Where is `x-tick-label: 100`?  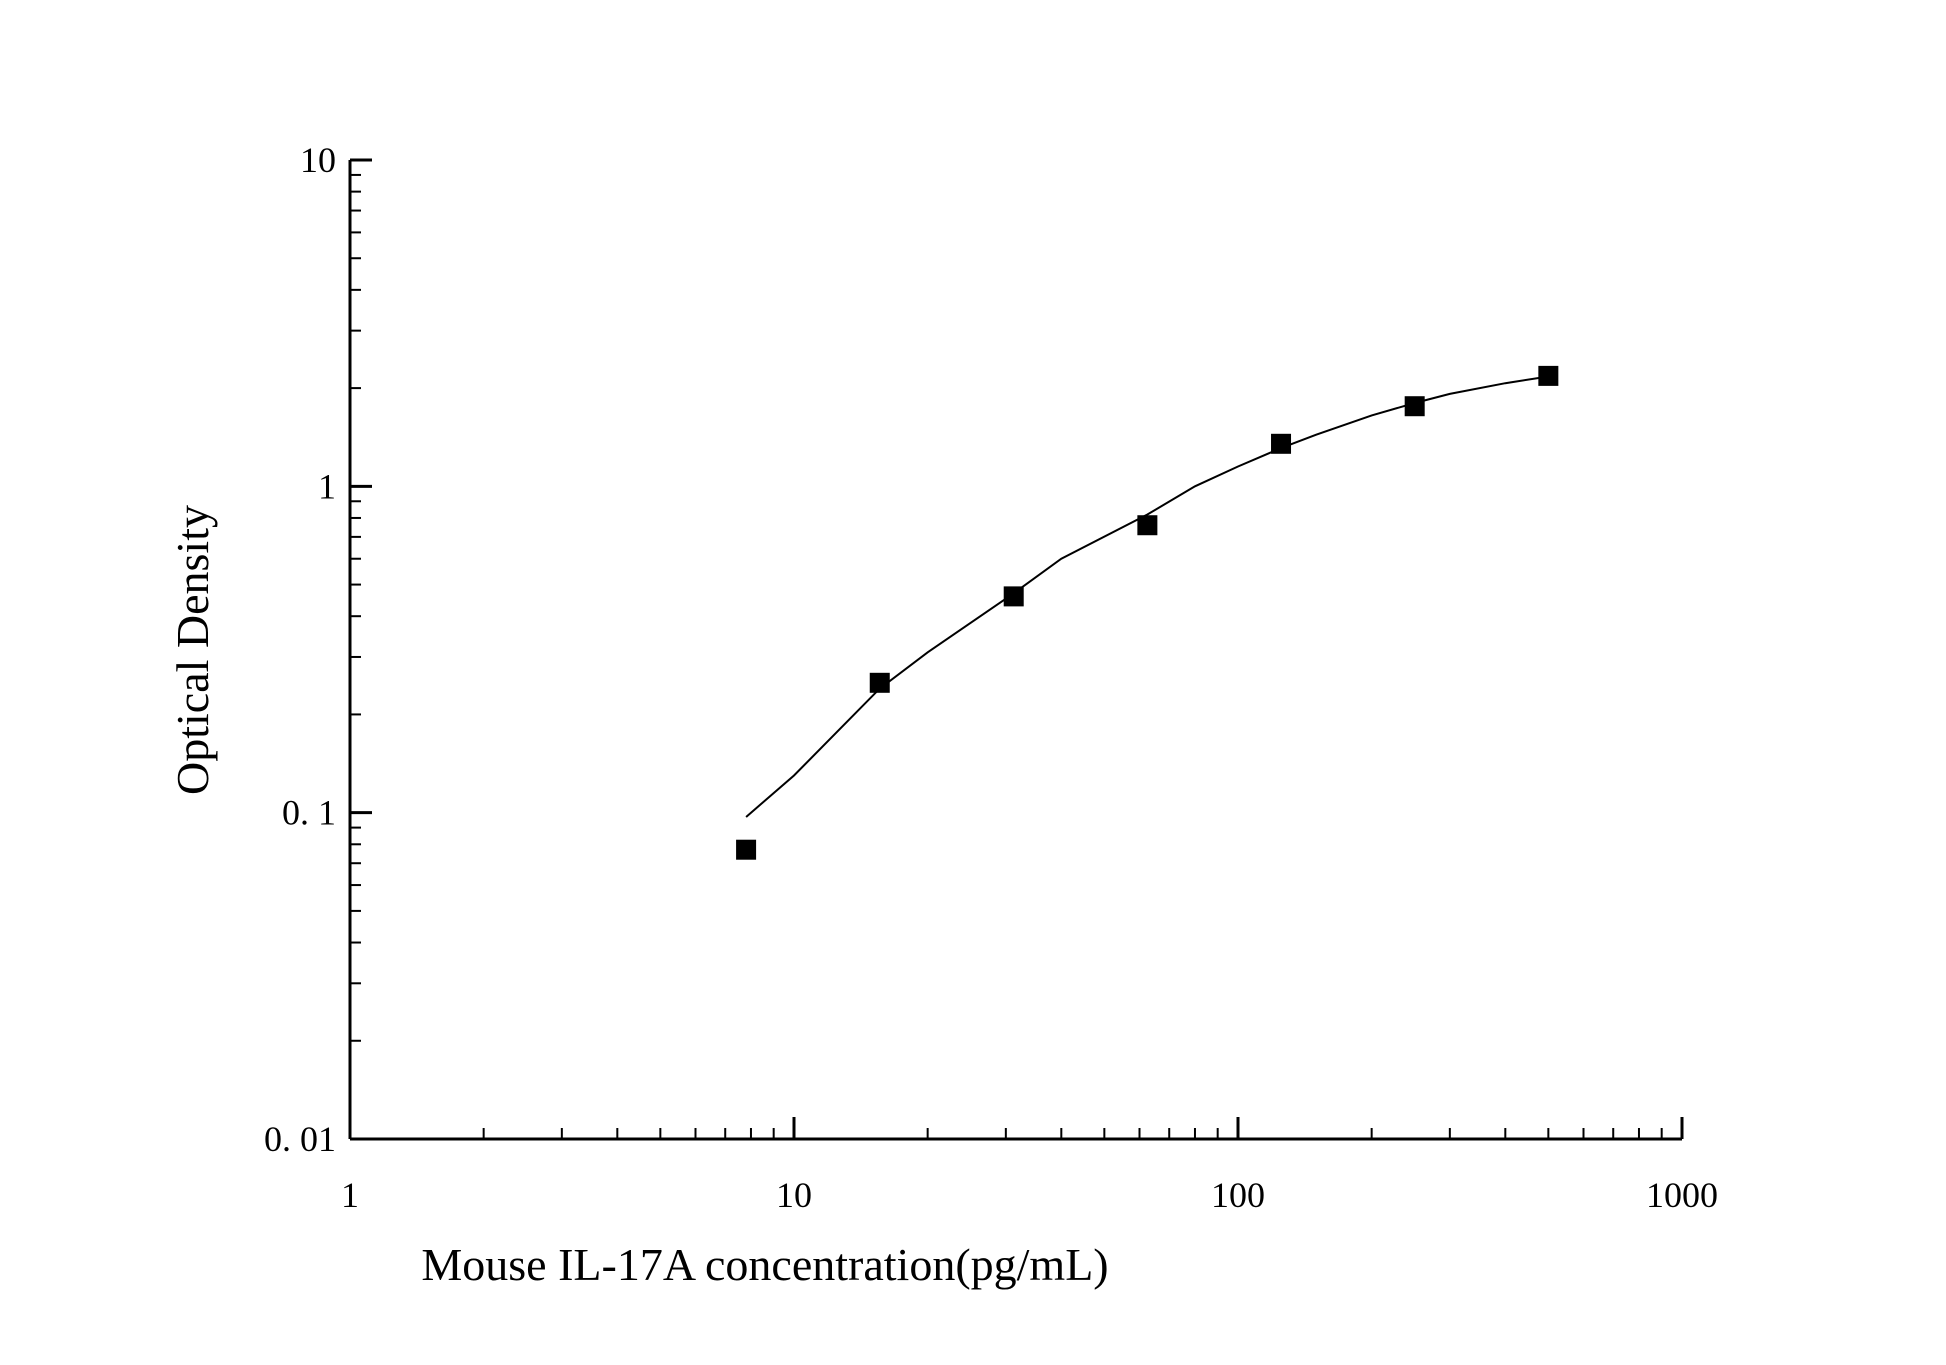
x-tick-label: 100 is located at coordinates (1238, 1195).